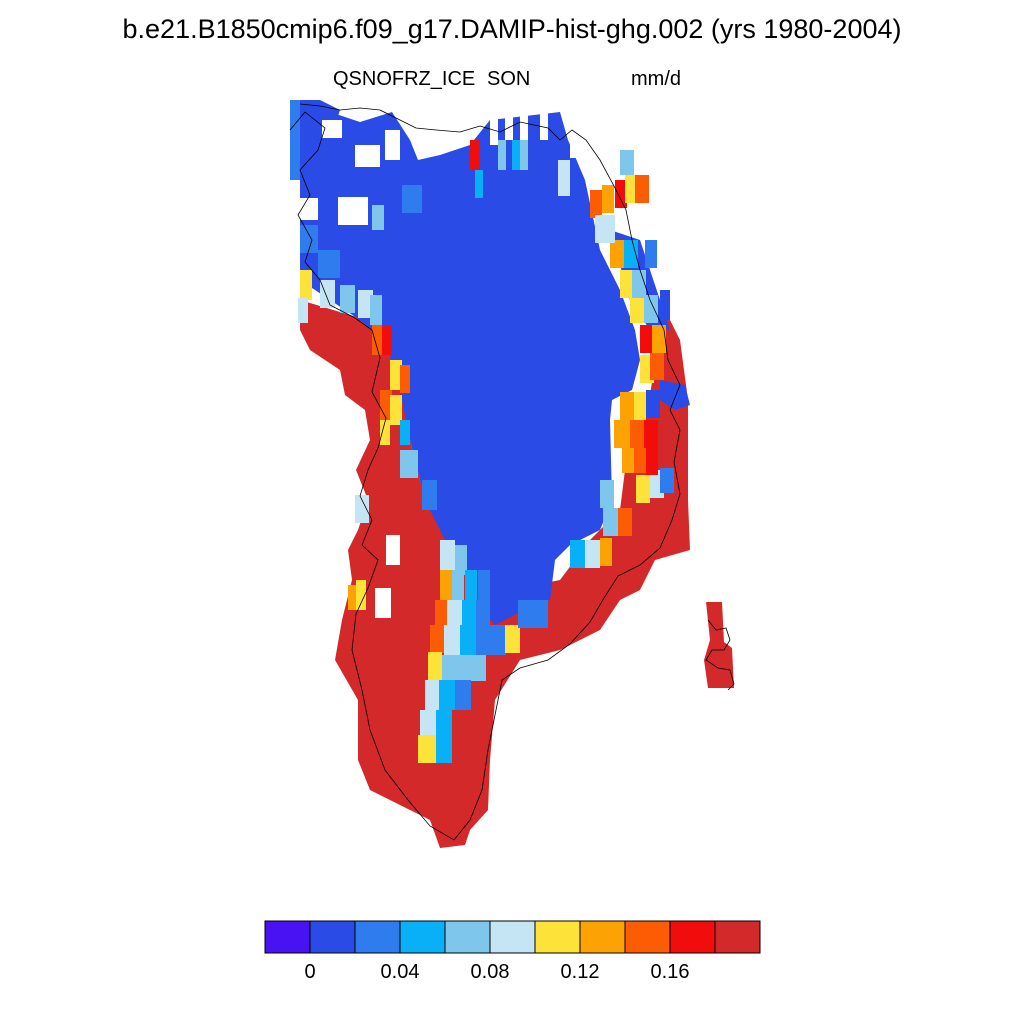  I want to click on variable-label: QSNOFRZ_ICE, so click(404, 79).